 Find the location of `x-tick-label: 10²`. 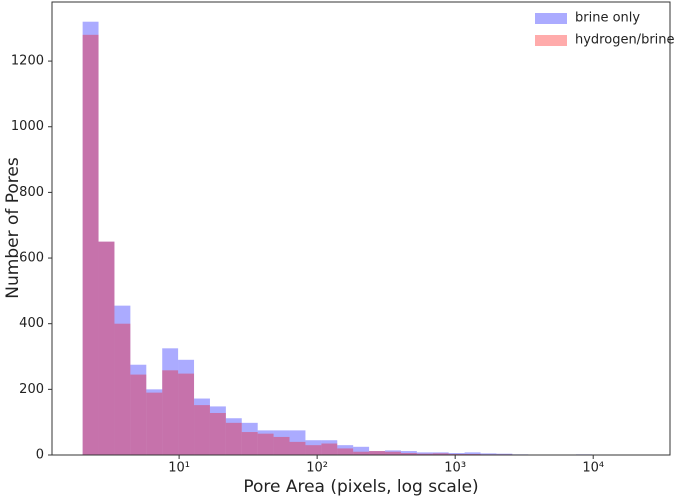

x-tick-label: 10² is located at coordinates (317, 468).